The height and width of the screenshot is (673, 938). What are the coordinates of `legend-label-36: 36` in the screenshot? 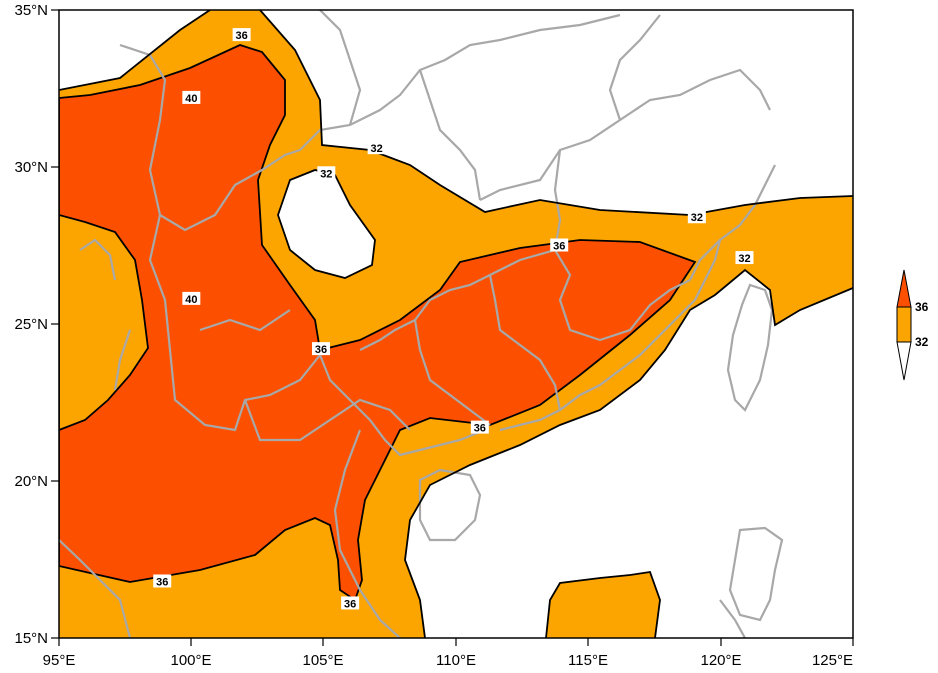 It's located at (922, 307).